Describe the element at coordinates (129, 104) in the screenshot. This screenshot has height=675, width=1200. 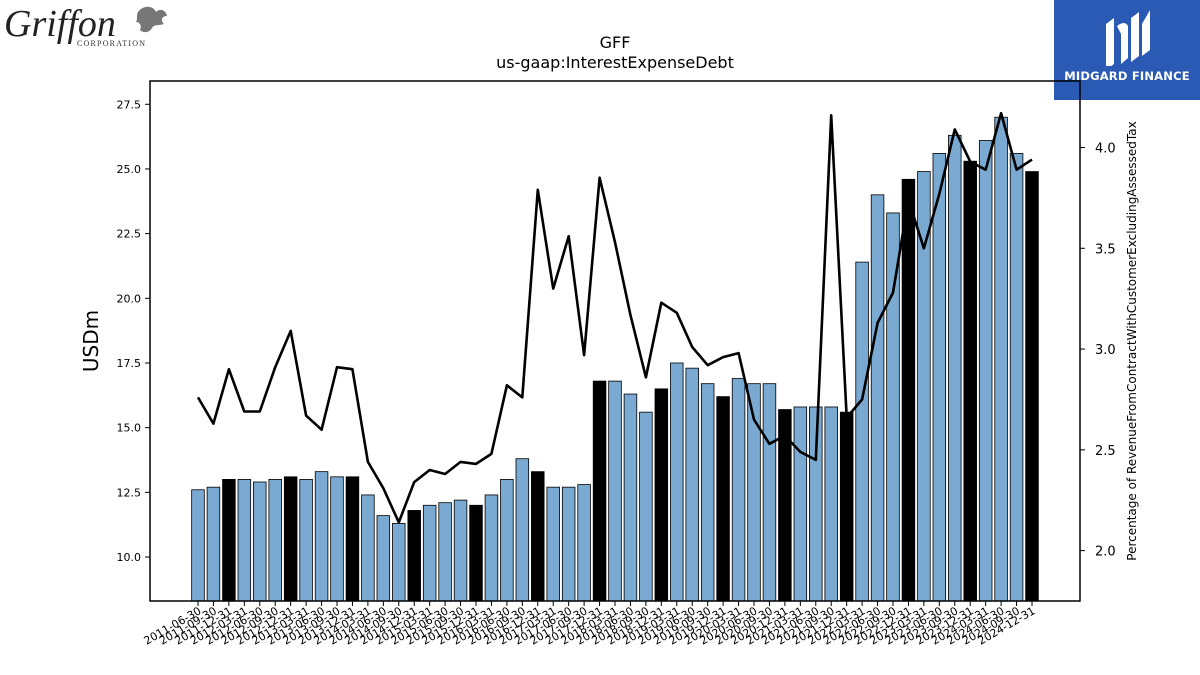
I see `y-tick-label: 27.5` at that location.